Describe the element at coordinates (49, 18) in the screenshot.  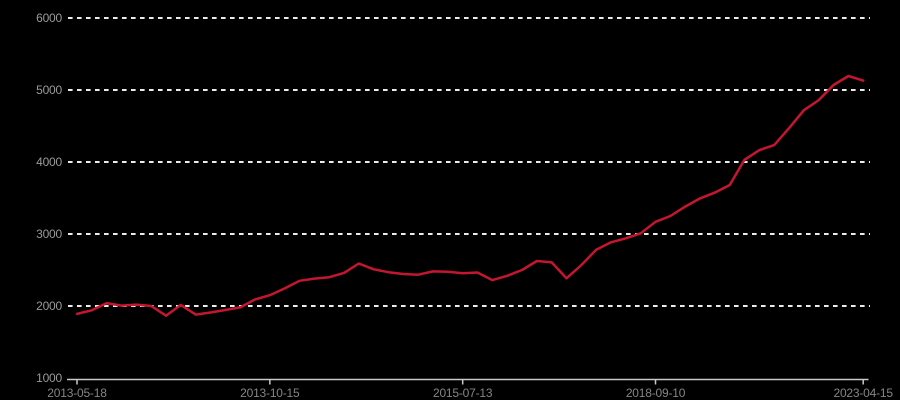
I see `y-axis-label: 6000` at that location.